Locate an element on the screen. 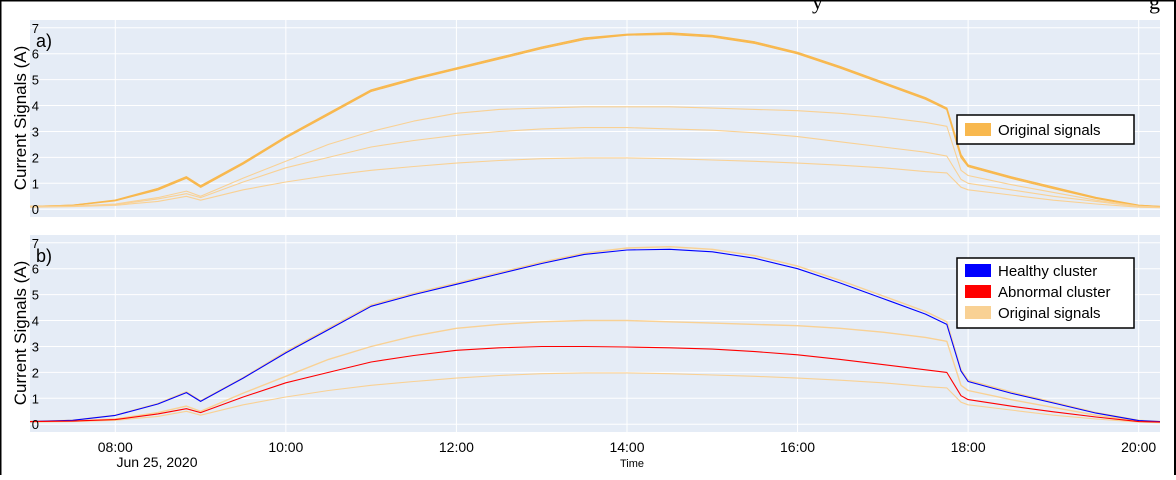  x-axis-title: Time is located at coordinates (632, 464).